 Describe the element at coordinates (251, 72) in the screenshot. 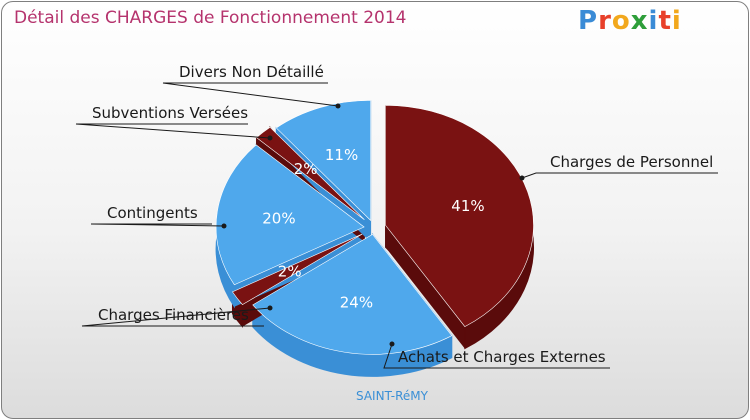

I see `slice-label: Divers Non Détaillé` at that location.